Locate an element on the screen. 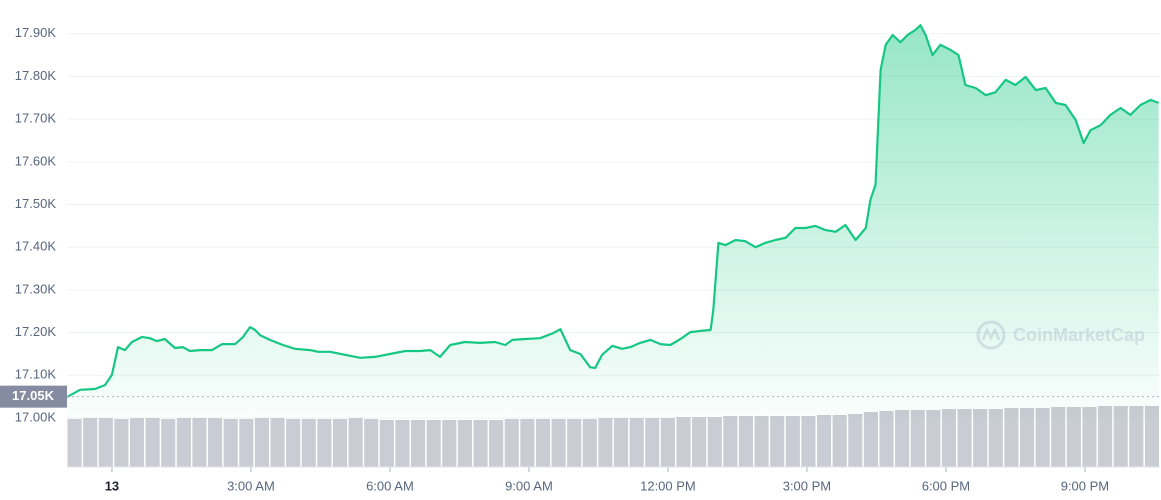  y-tick-label: 17.60K is located at coordinates (36, 160).